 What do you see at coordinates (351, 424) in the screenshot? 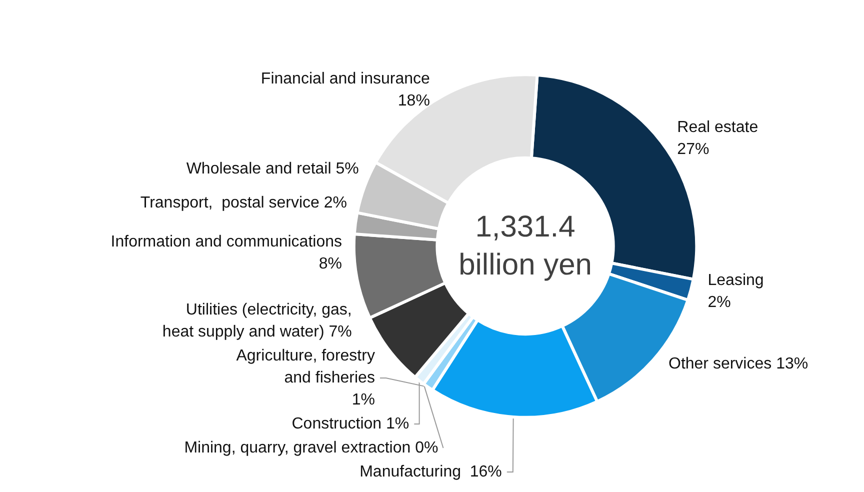
I see `slice-label: Construction 1%` at bounding box center [351, 424].